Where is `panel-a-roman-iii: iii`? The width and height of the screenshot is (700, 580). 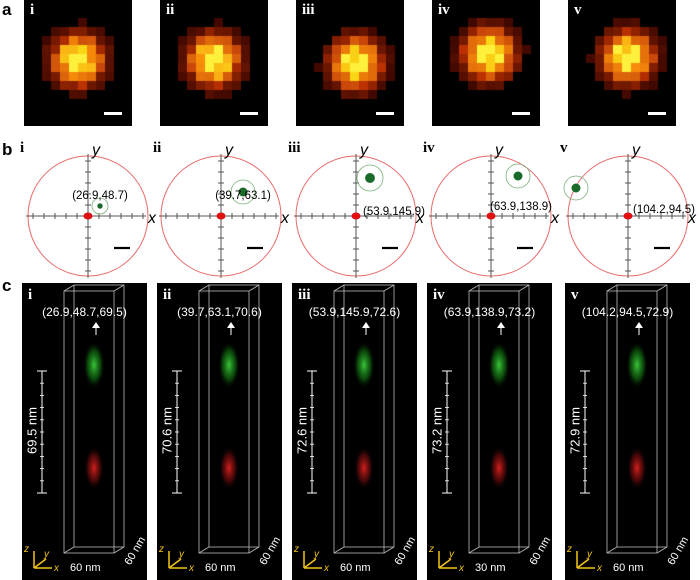 panel-a-roman-iii: iii is located at coordinates (308, 10).